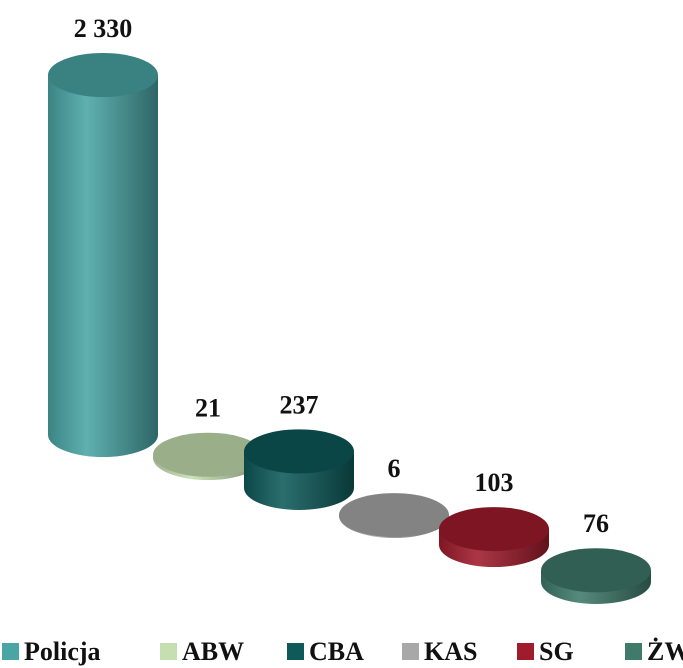 The height and width of the screenshot is (668, 683). I want to click on legend-label: ŻW, so click(665, 651).